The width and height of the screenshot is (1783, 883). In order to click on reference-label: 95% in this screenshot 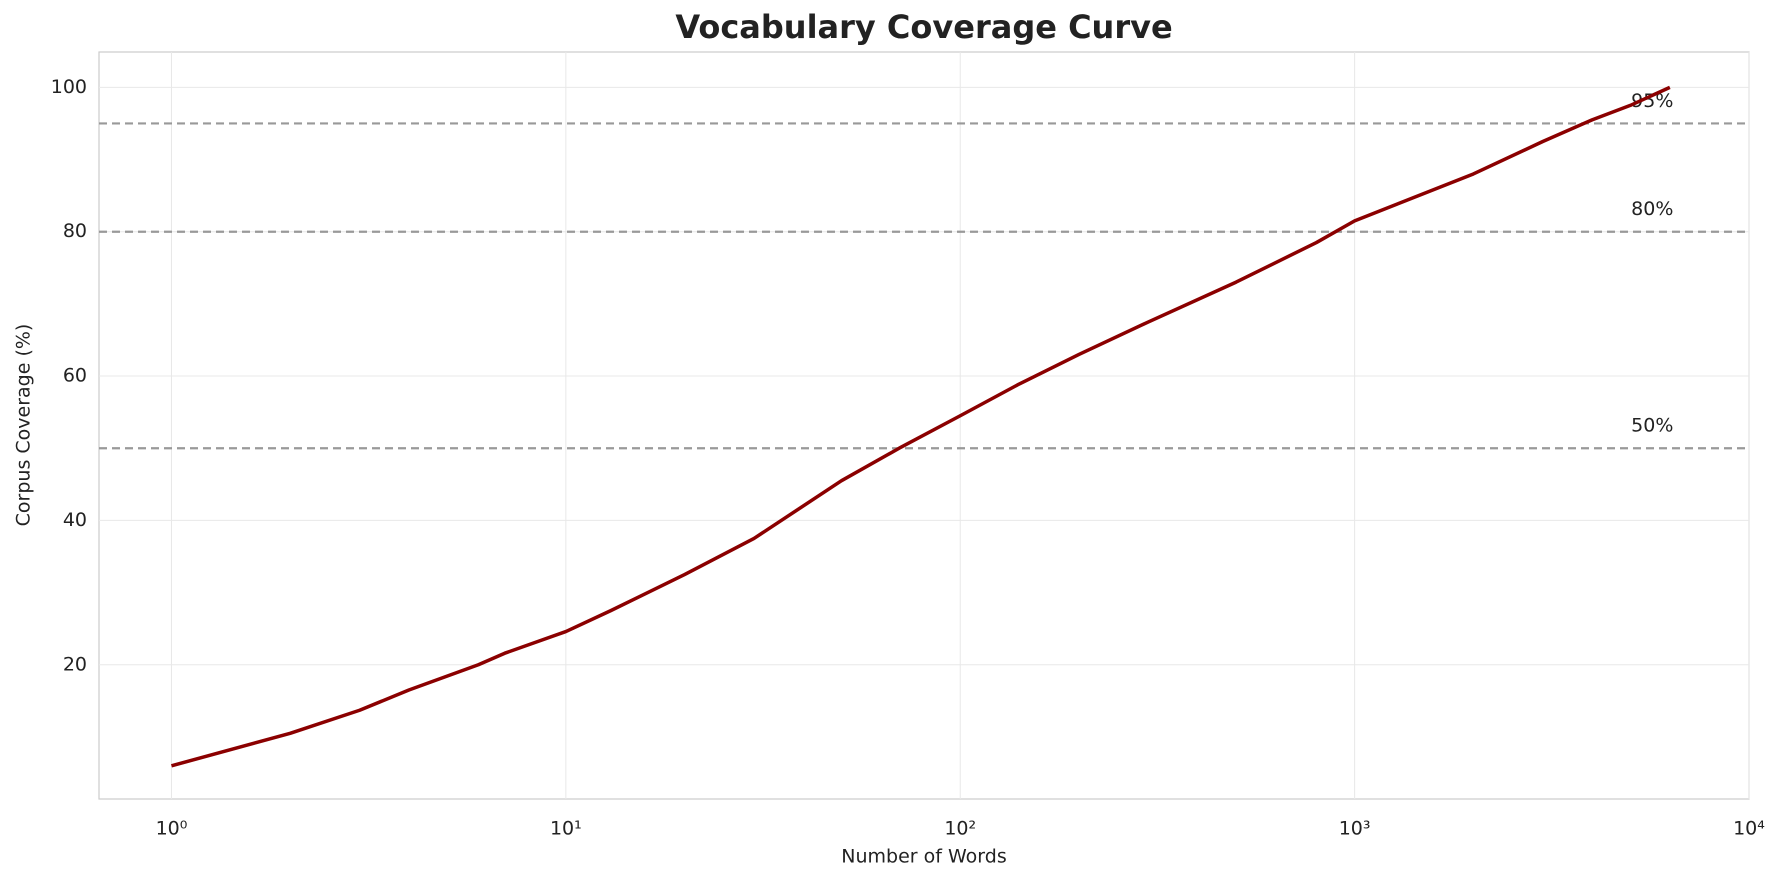, I will do `click(1652, 101)`.